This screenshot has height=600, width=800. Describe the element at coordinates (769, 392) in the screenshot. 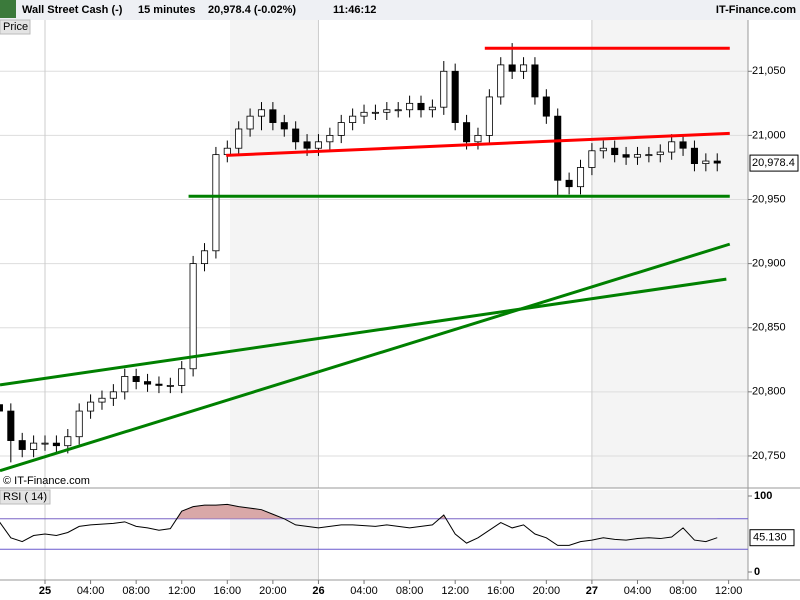

I see `y-tick-label: 20,800` at that location.